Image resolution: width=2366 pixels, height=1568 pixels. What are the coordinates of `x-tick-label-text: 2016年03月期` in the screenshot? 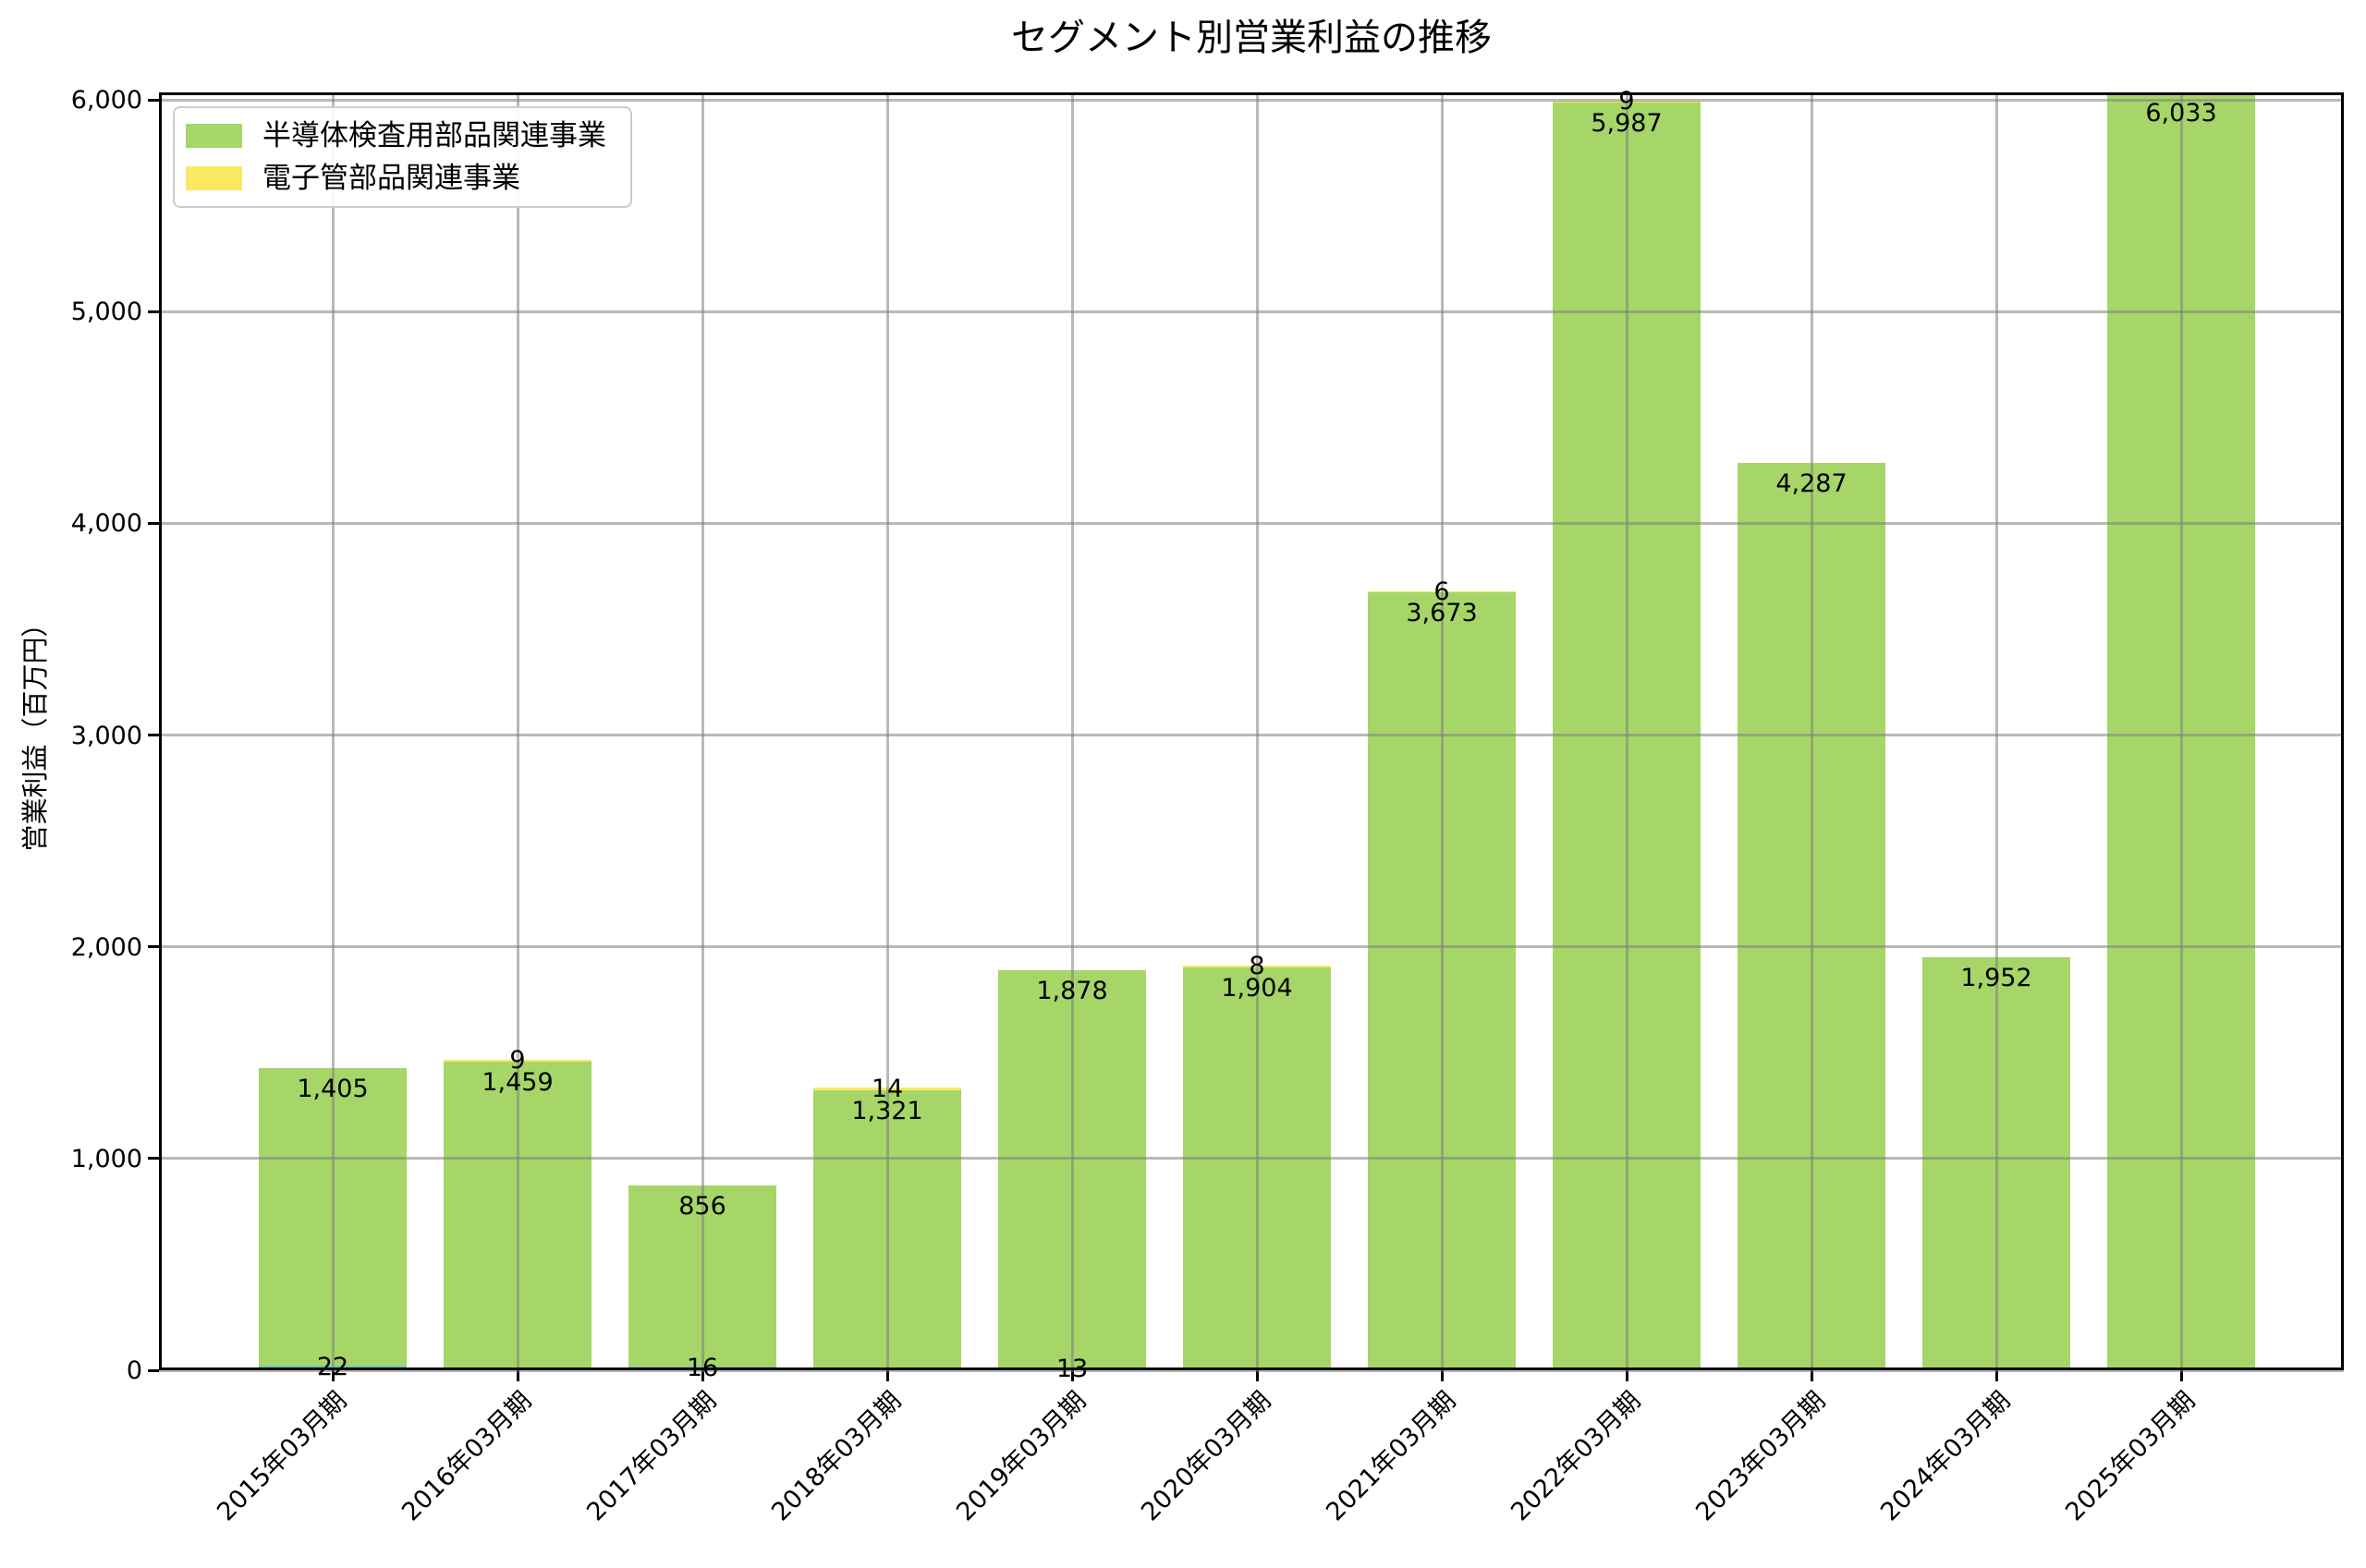 It's located at (467, 1456).